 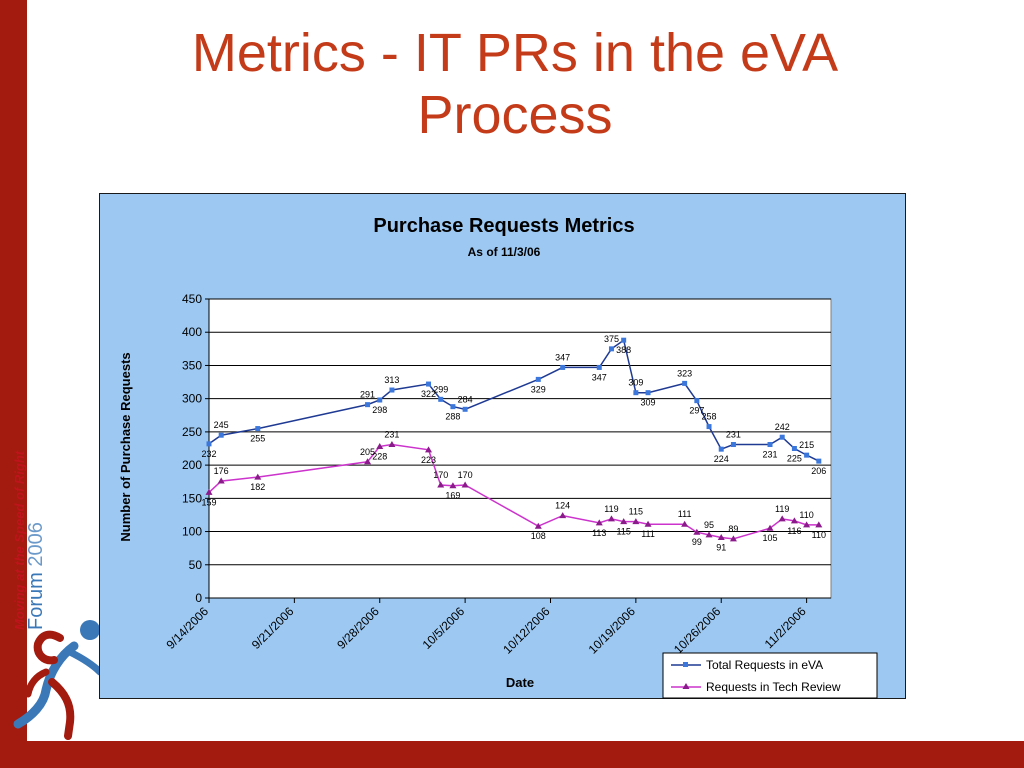 What do you see at coordinates (794, 531) in the screenshot?
I see `data-label-tech: 116` at bounding box center [794, 531].